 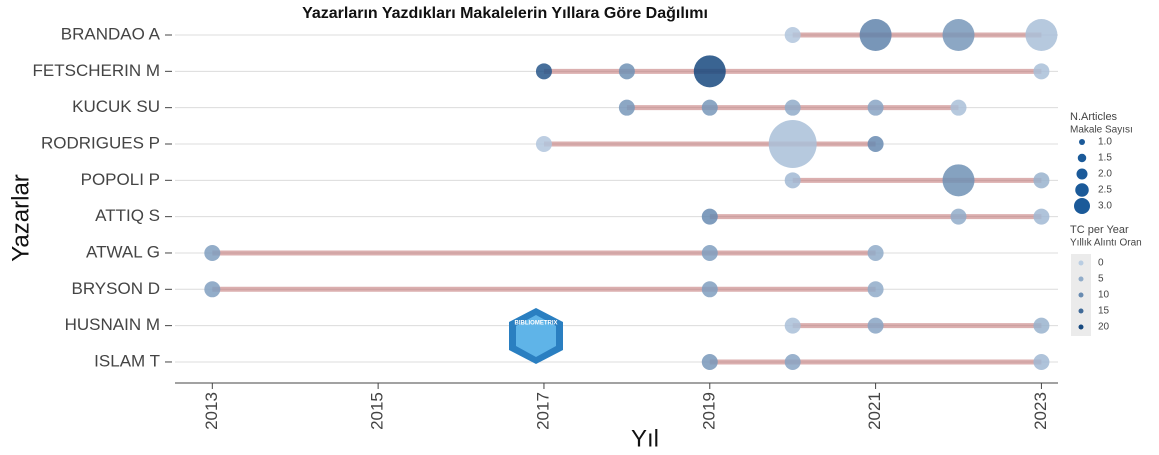 What do you see at coordinates (112, 324) in the screenshot?
I see `y-tick-label: HUSNAIN M` at bounding box center [112, 324].